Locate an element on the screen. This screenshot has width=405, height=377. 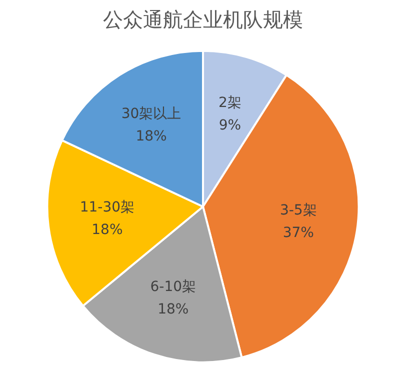
data-label: 37% is located at coordinates (298, 232).